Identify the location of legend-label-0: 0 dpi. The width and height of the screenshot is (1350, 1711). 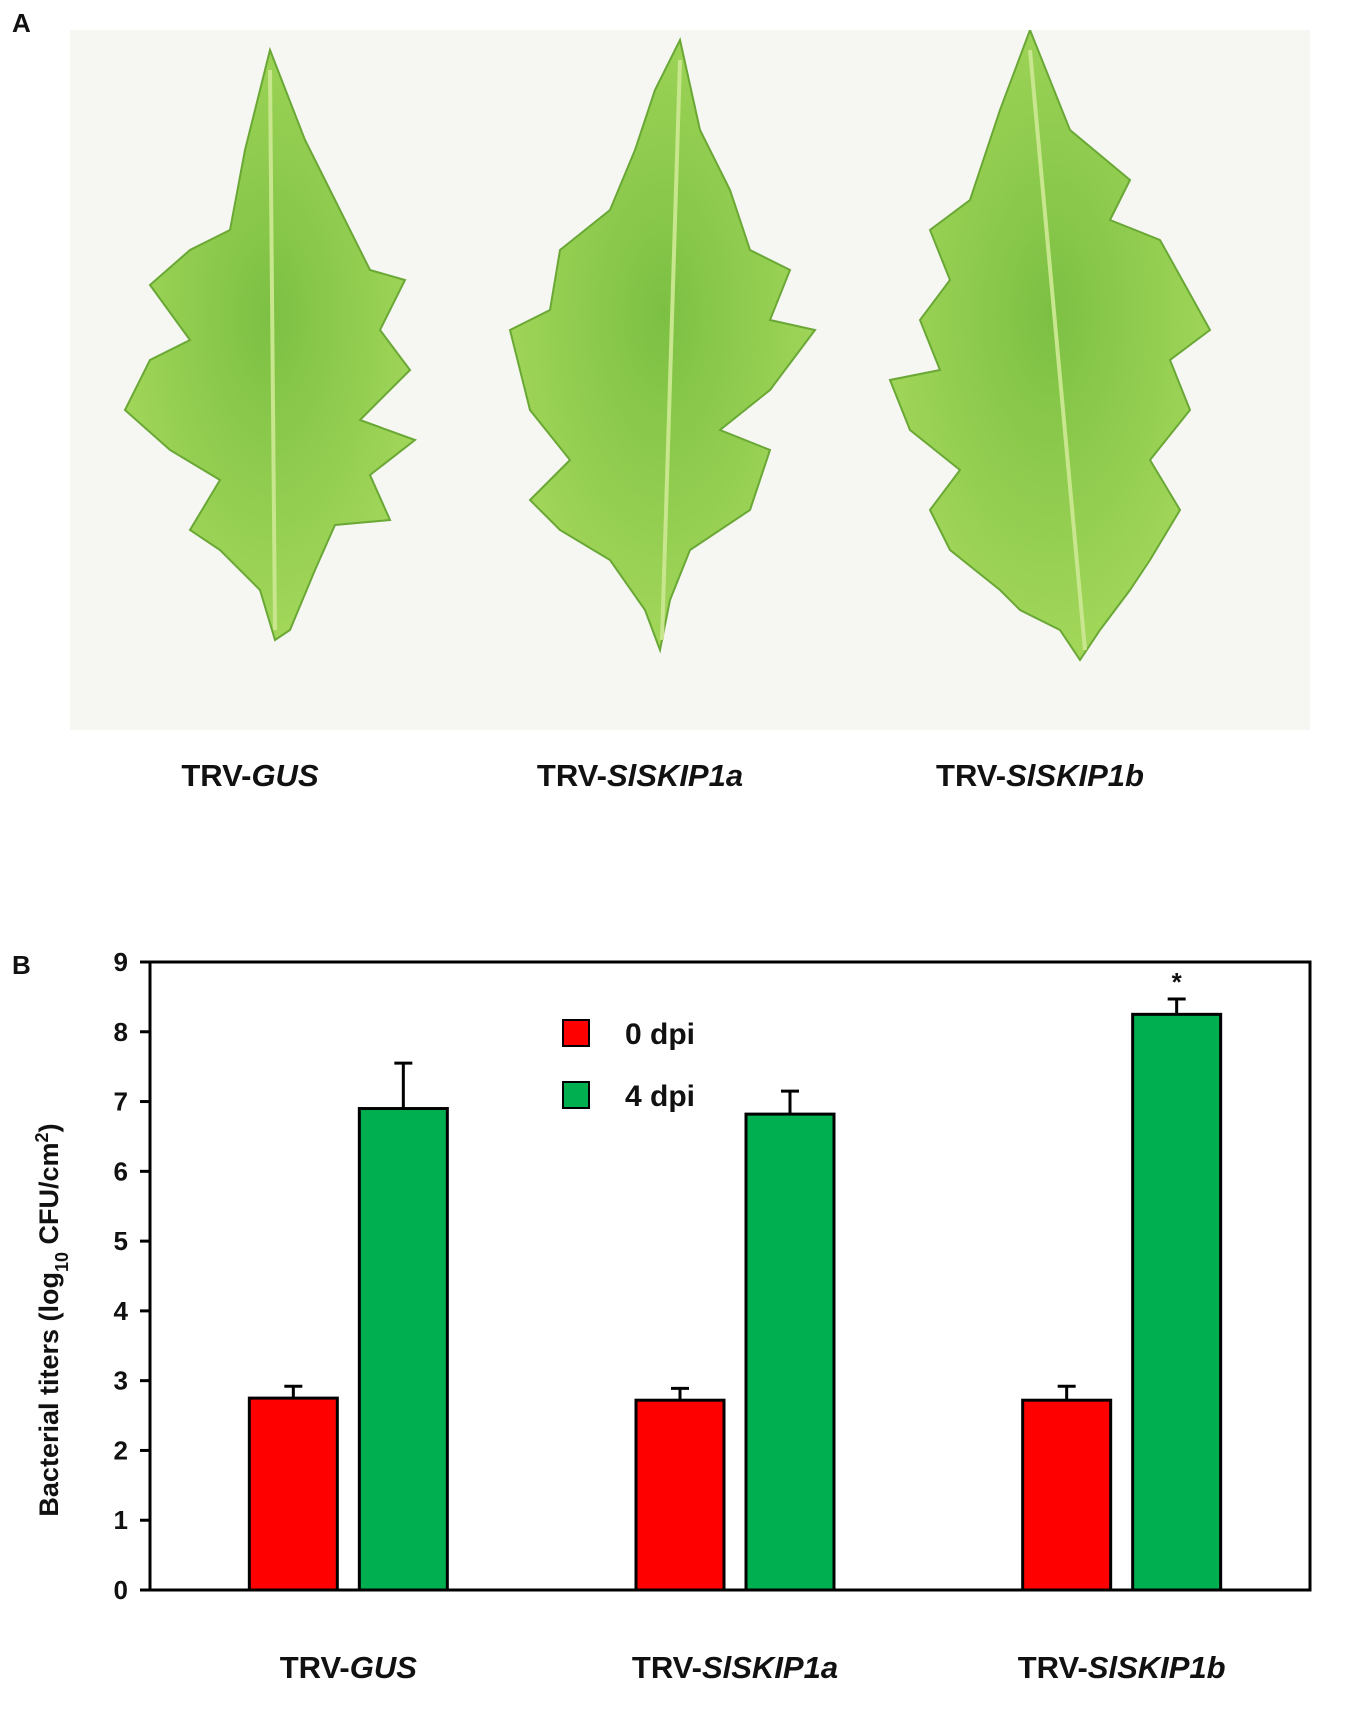
(660, 1034).